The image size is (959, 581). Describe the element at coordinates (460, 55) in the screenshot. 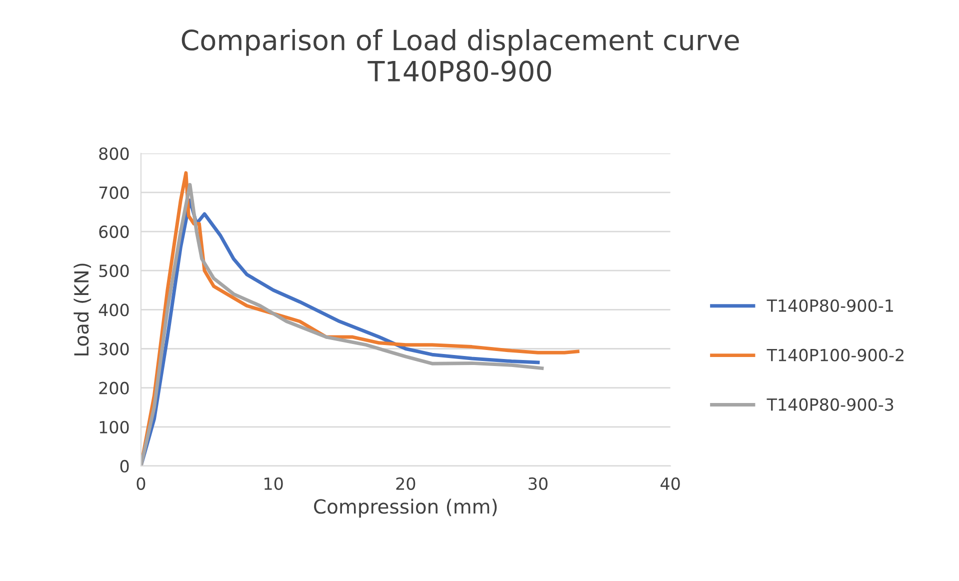

I see `chart-title: Comparison of Load displacement curve T140P80-900` at that location.